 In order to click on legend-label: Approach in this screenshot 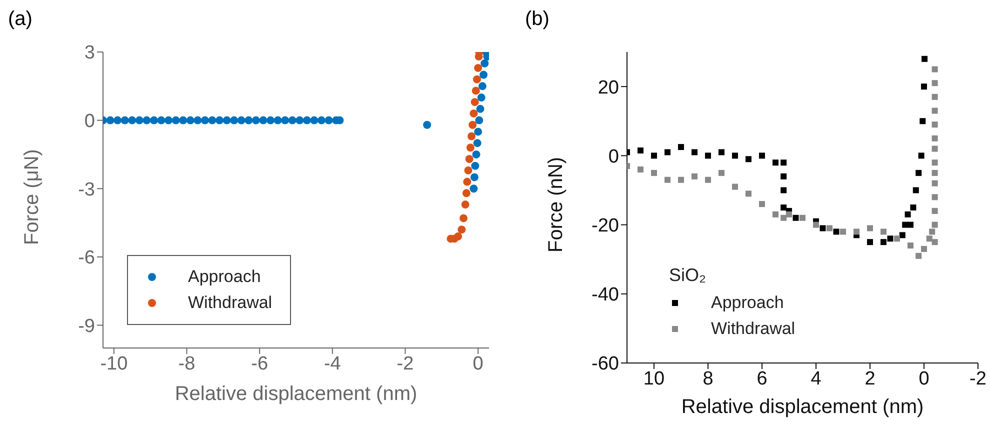, I will do `click(224, 277)`.